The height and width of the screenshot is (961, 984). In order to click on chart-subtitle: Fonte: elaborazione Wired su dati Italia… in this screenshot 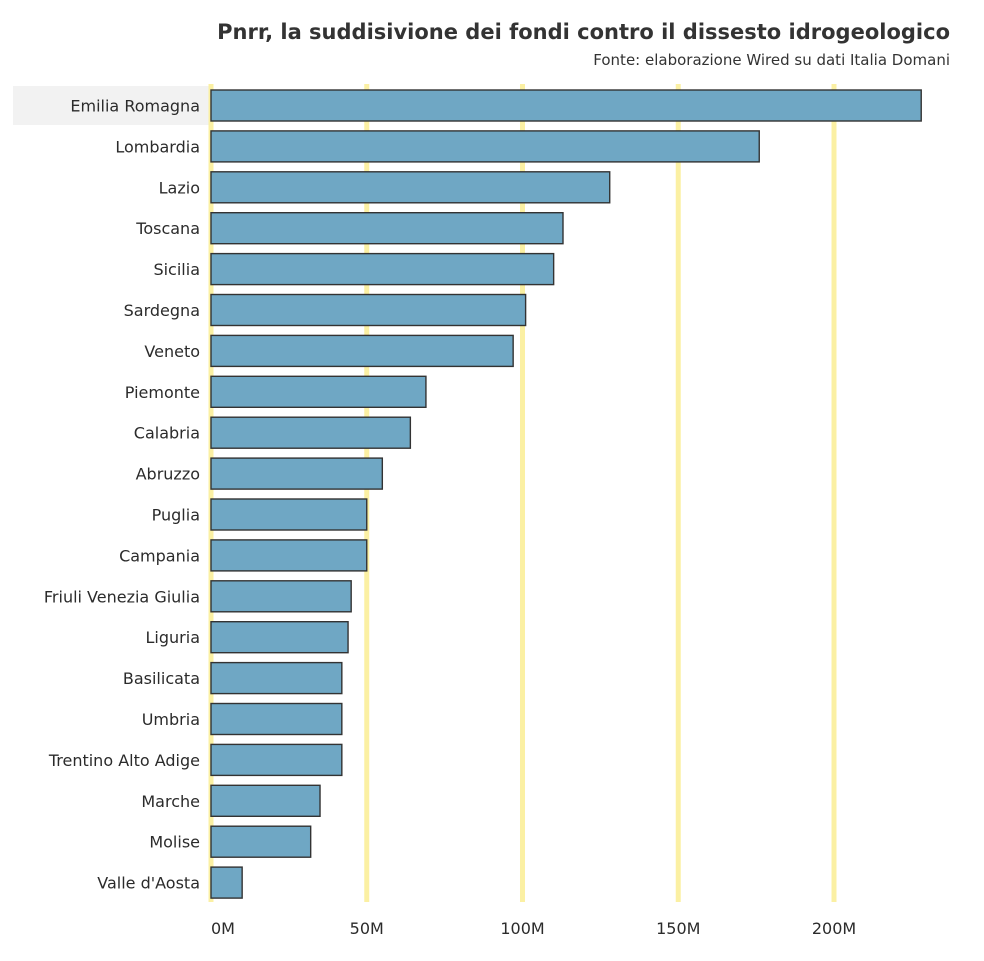, I will do `click(771, 60)`.